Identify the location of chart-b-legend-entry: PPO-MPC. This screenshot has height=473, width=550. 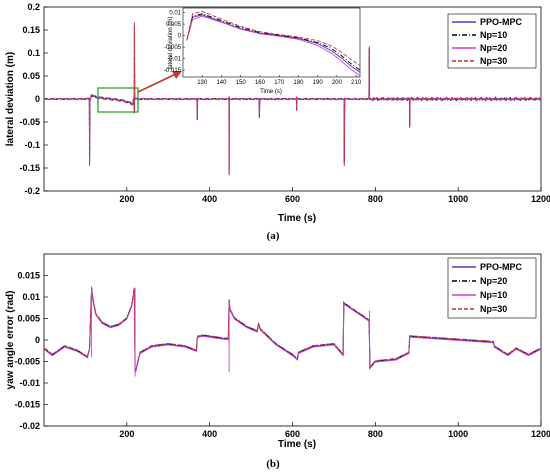
(501, 267).